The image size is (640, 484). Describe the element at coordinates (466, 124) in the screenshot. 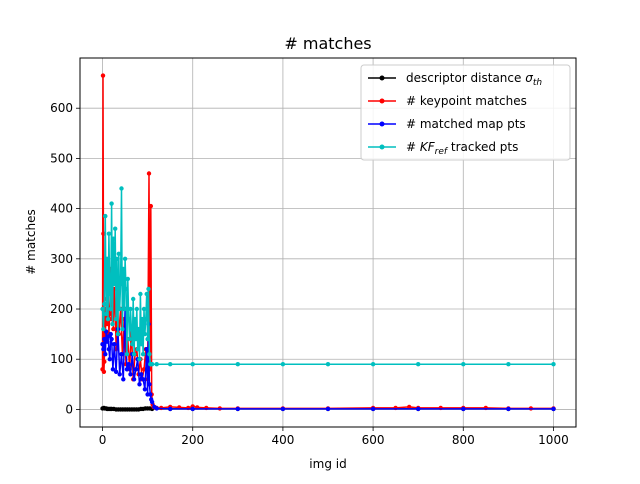

I see `legend-text: # matched map pts` at that location.